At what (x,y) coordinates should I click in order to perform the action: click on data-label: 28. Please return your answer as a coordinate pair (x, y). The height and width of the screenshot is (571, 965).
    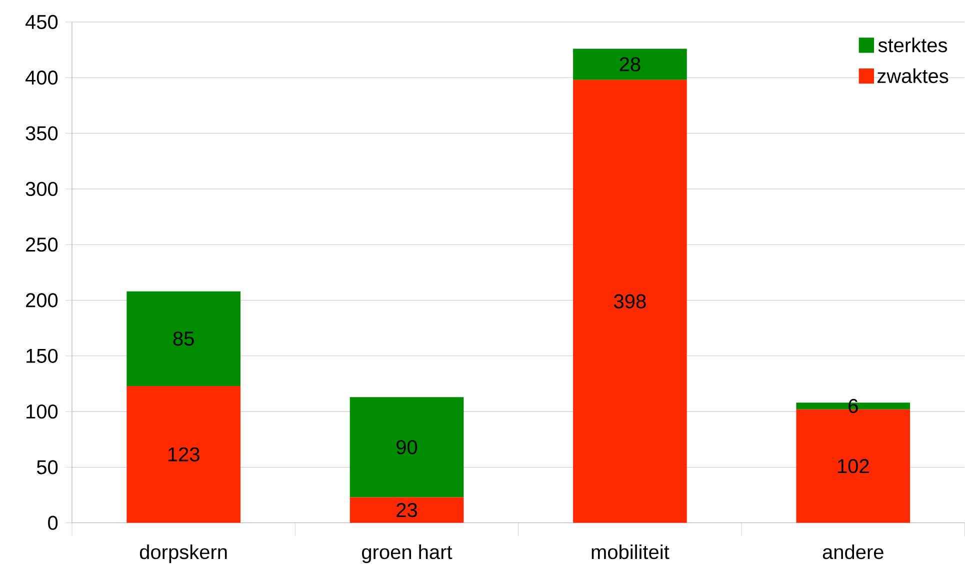
    Looking at the image, I should click on (630, 64).